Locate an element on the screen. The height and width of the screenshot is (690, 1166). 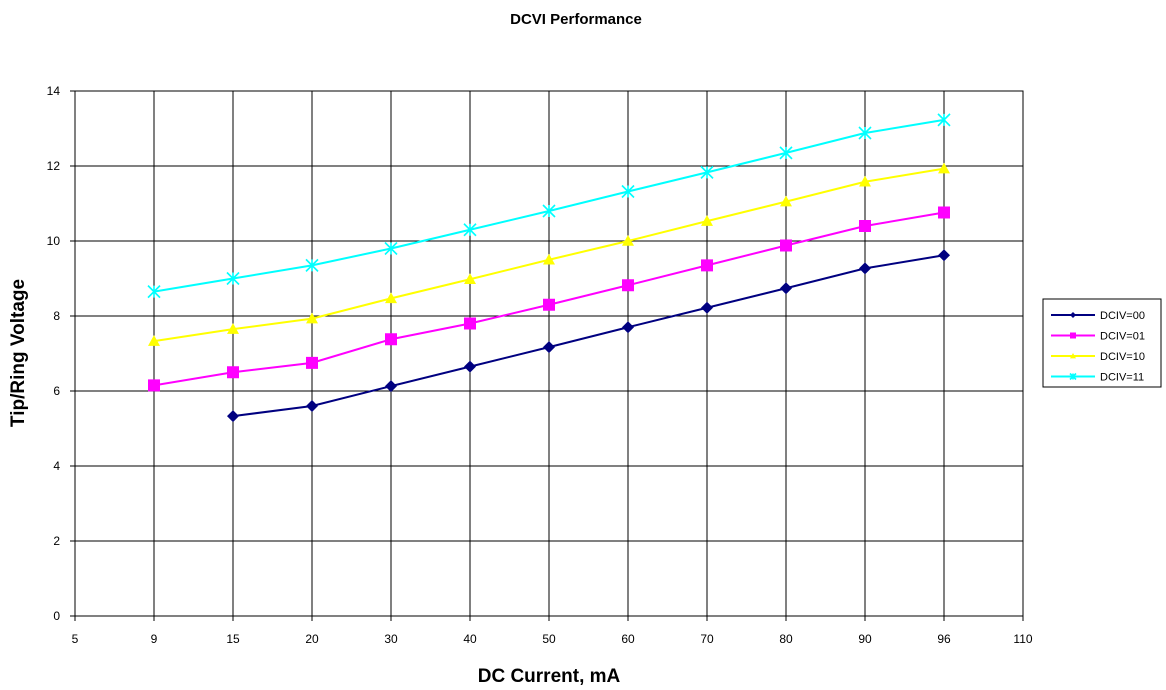
x-tick-label: 96 is located at coordinates (944, 639).